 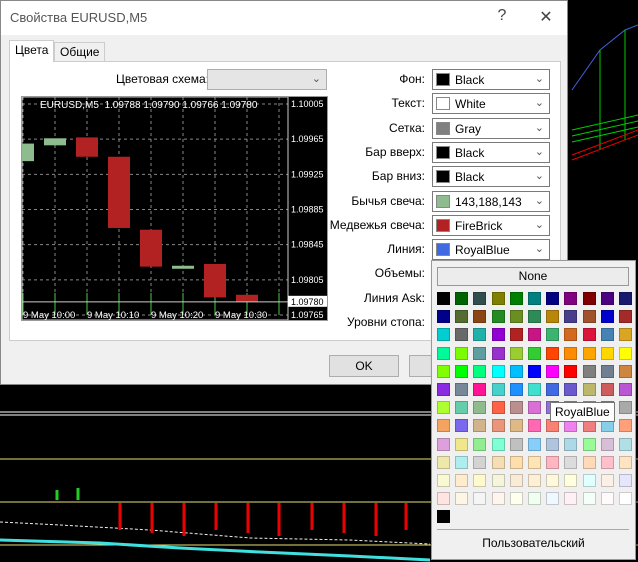 I want to click on color-select: FireBrick ⌄, so click(x=491, y=225).